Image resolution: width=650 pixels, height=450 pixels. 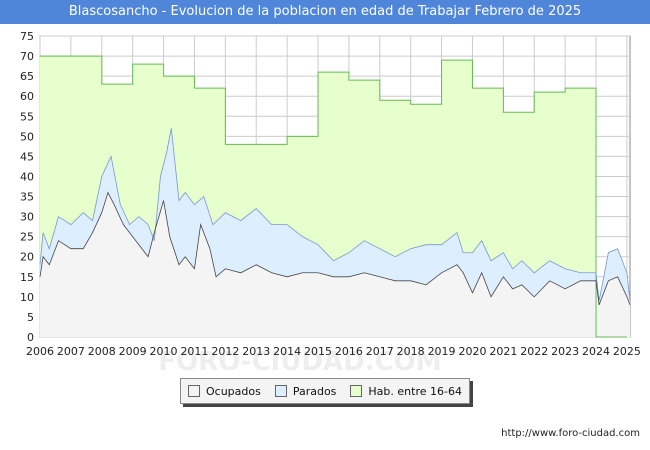 I want to click on y-tick-label-25: 25, so click(x=27, y=237).